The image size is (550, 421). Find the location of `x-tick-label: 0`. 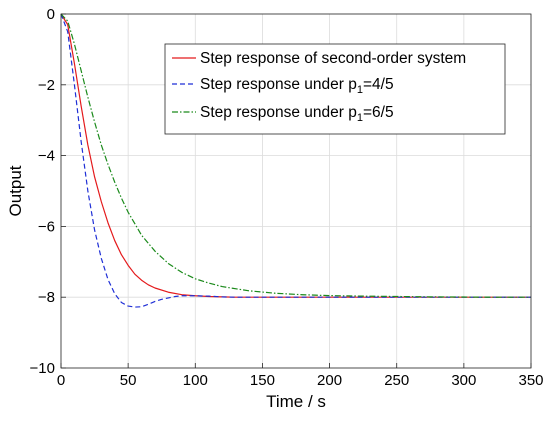

x-tick-label: 0 is located at coordinates (61, 380).